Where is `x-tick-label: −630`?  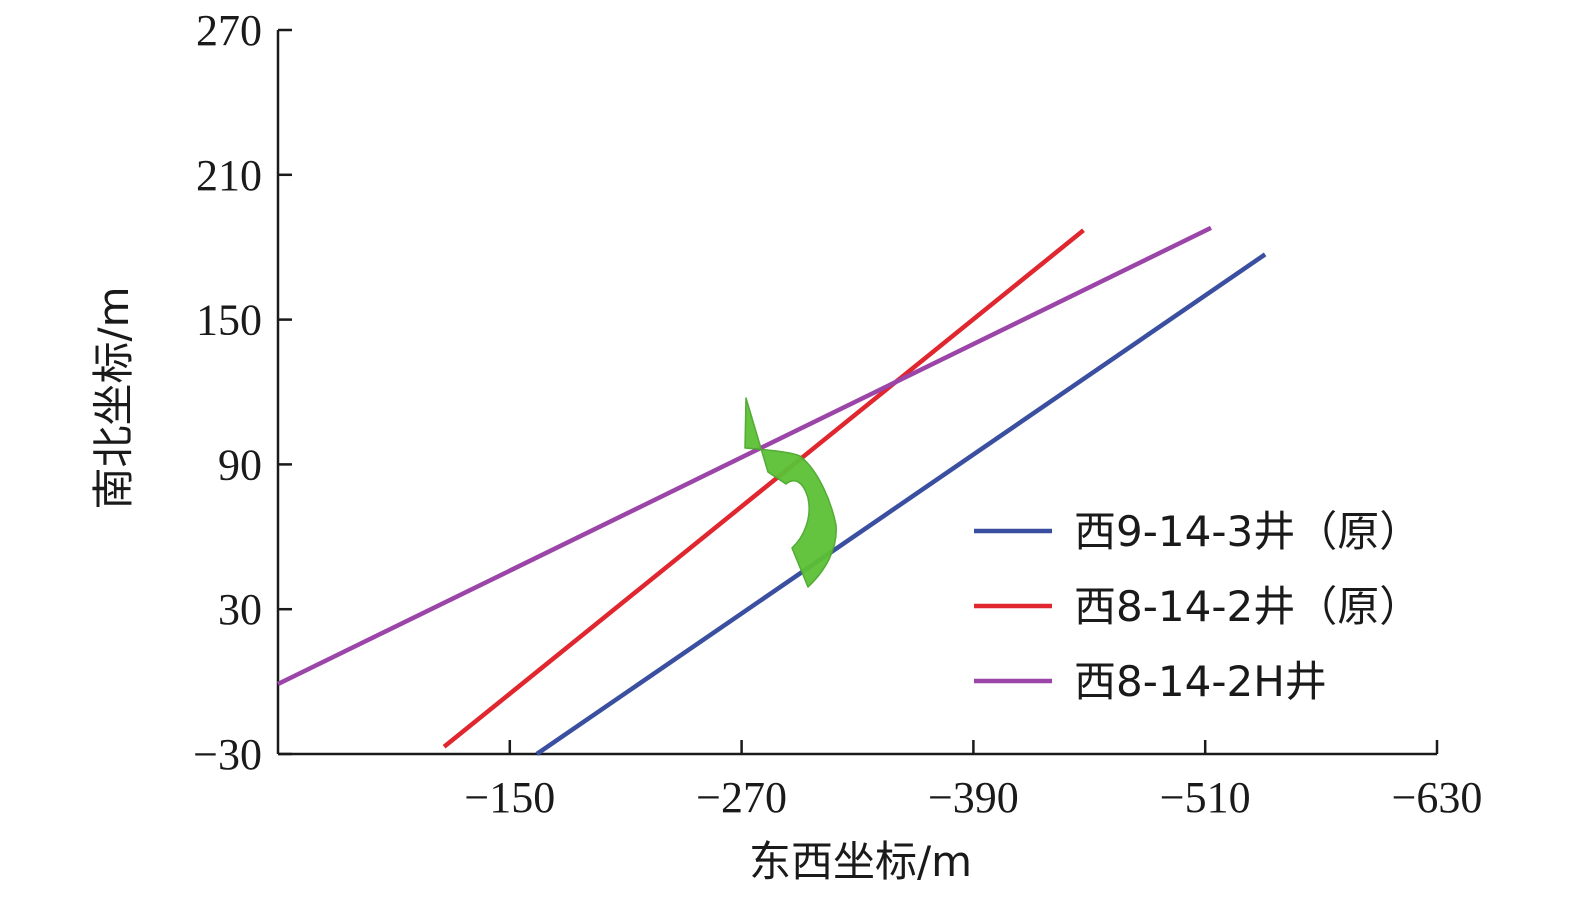 x-tick-label: −630 is located at coordinates (1437, 797).